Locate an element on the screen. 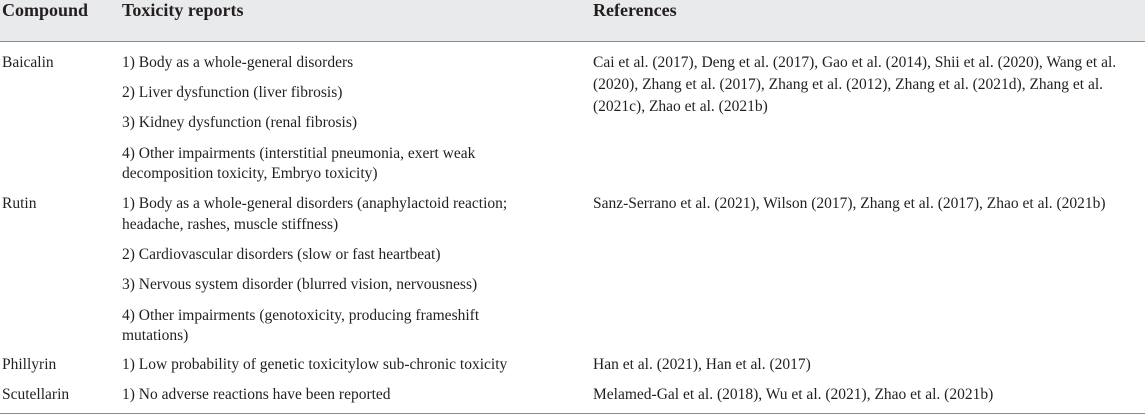 The image size is (1145, 420). table-header-band is located at coordinates (572, 20).